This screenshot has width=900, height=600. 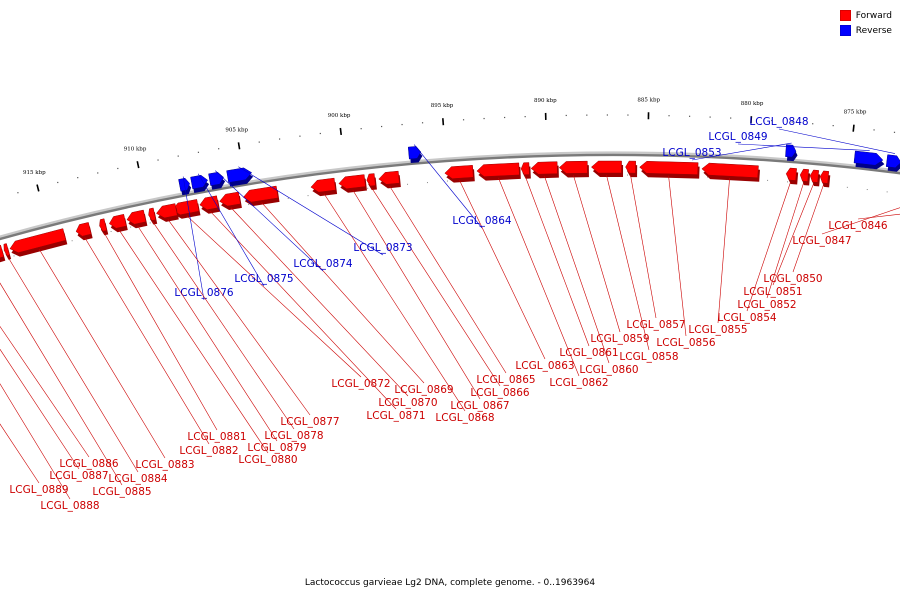 I want to click on gene-label: LCGL_0860, so click(x=608, y=370).